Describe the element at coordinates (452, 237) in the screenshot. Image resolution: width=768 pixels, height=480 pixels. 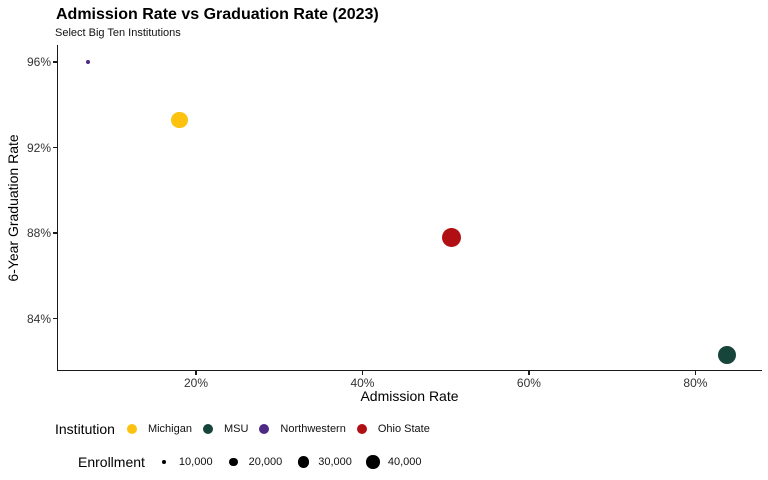
I see `data-point-ohio-state` at that location.